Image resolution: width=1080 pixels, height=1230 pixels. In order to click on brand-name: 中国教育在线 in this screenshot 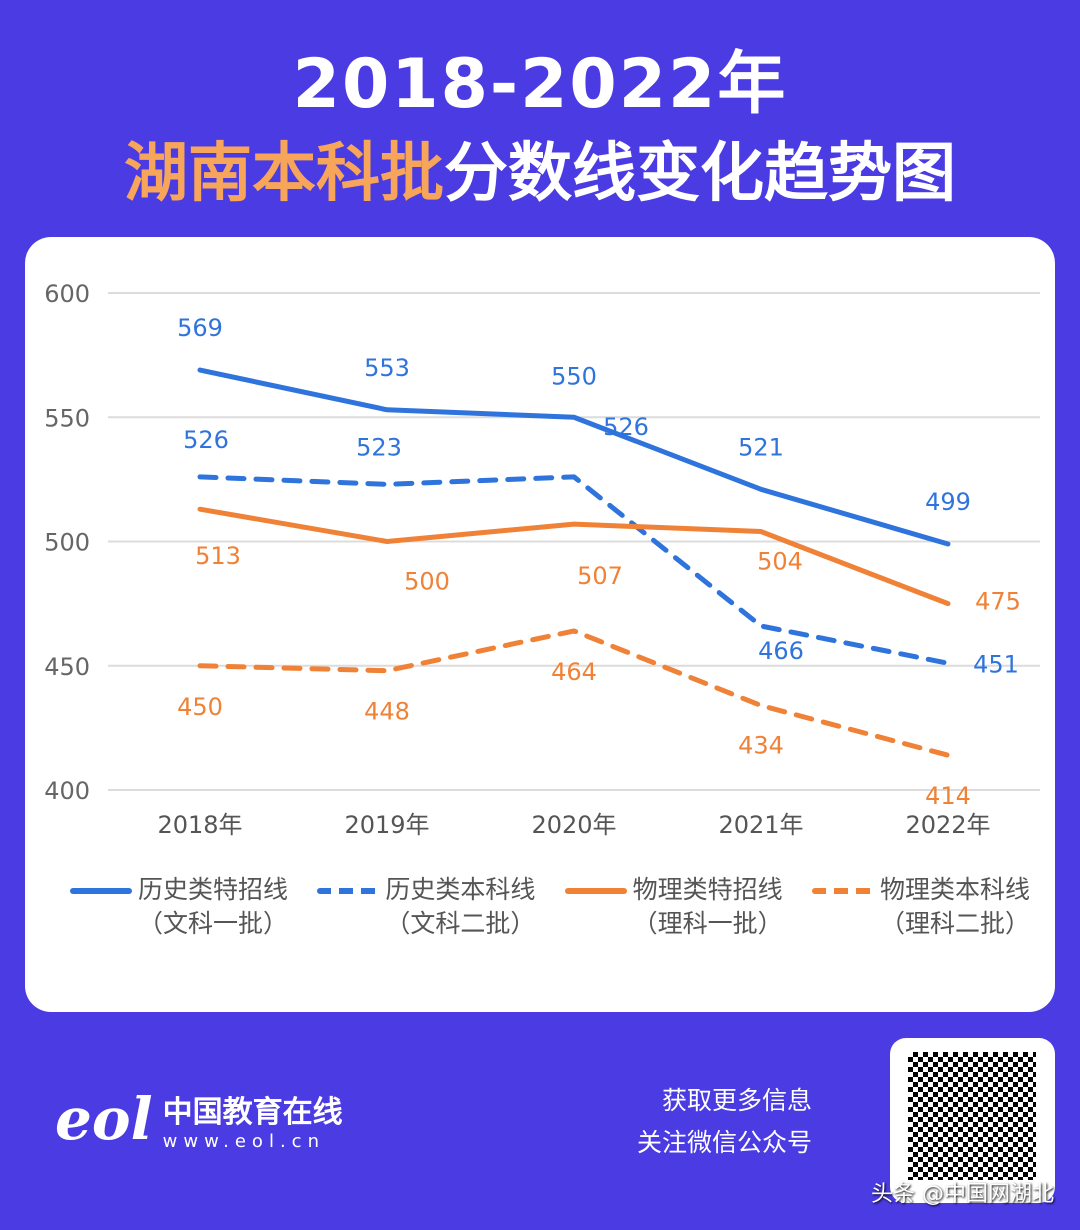, I will do `click(252, 1112)`.